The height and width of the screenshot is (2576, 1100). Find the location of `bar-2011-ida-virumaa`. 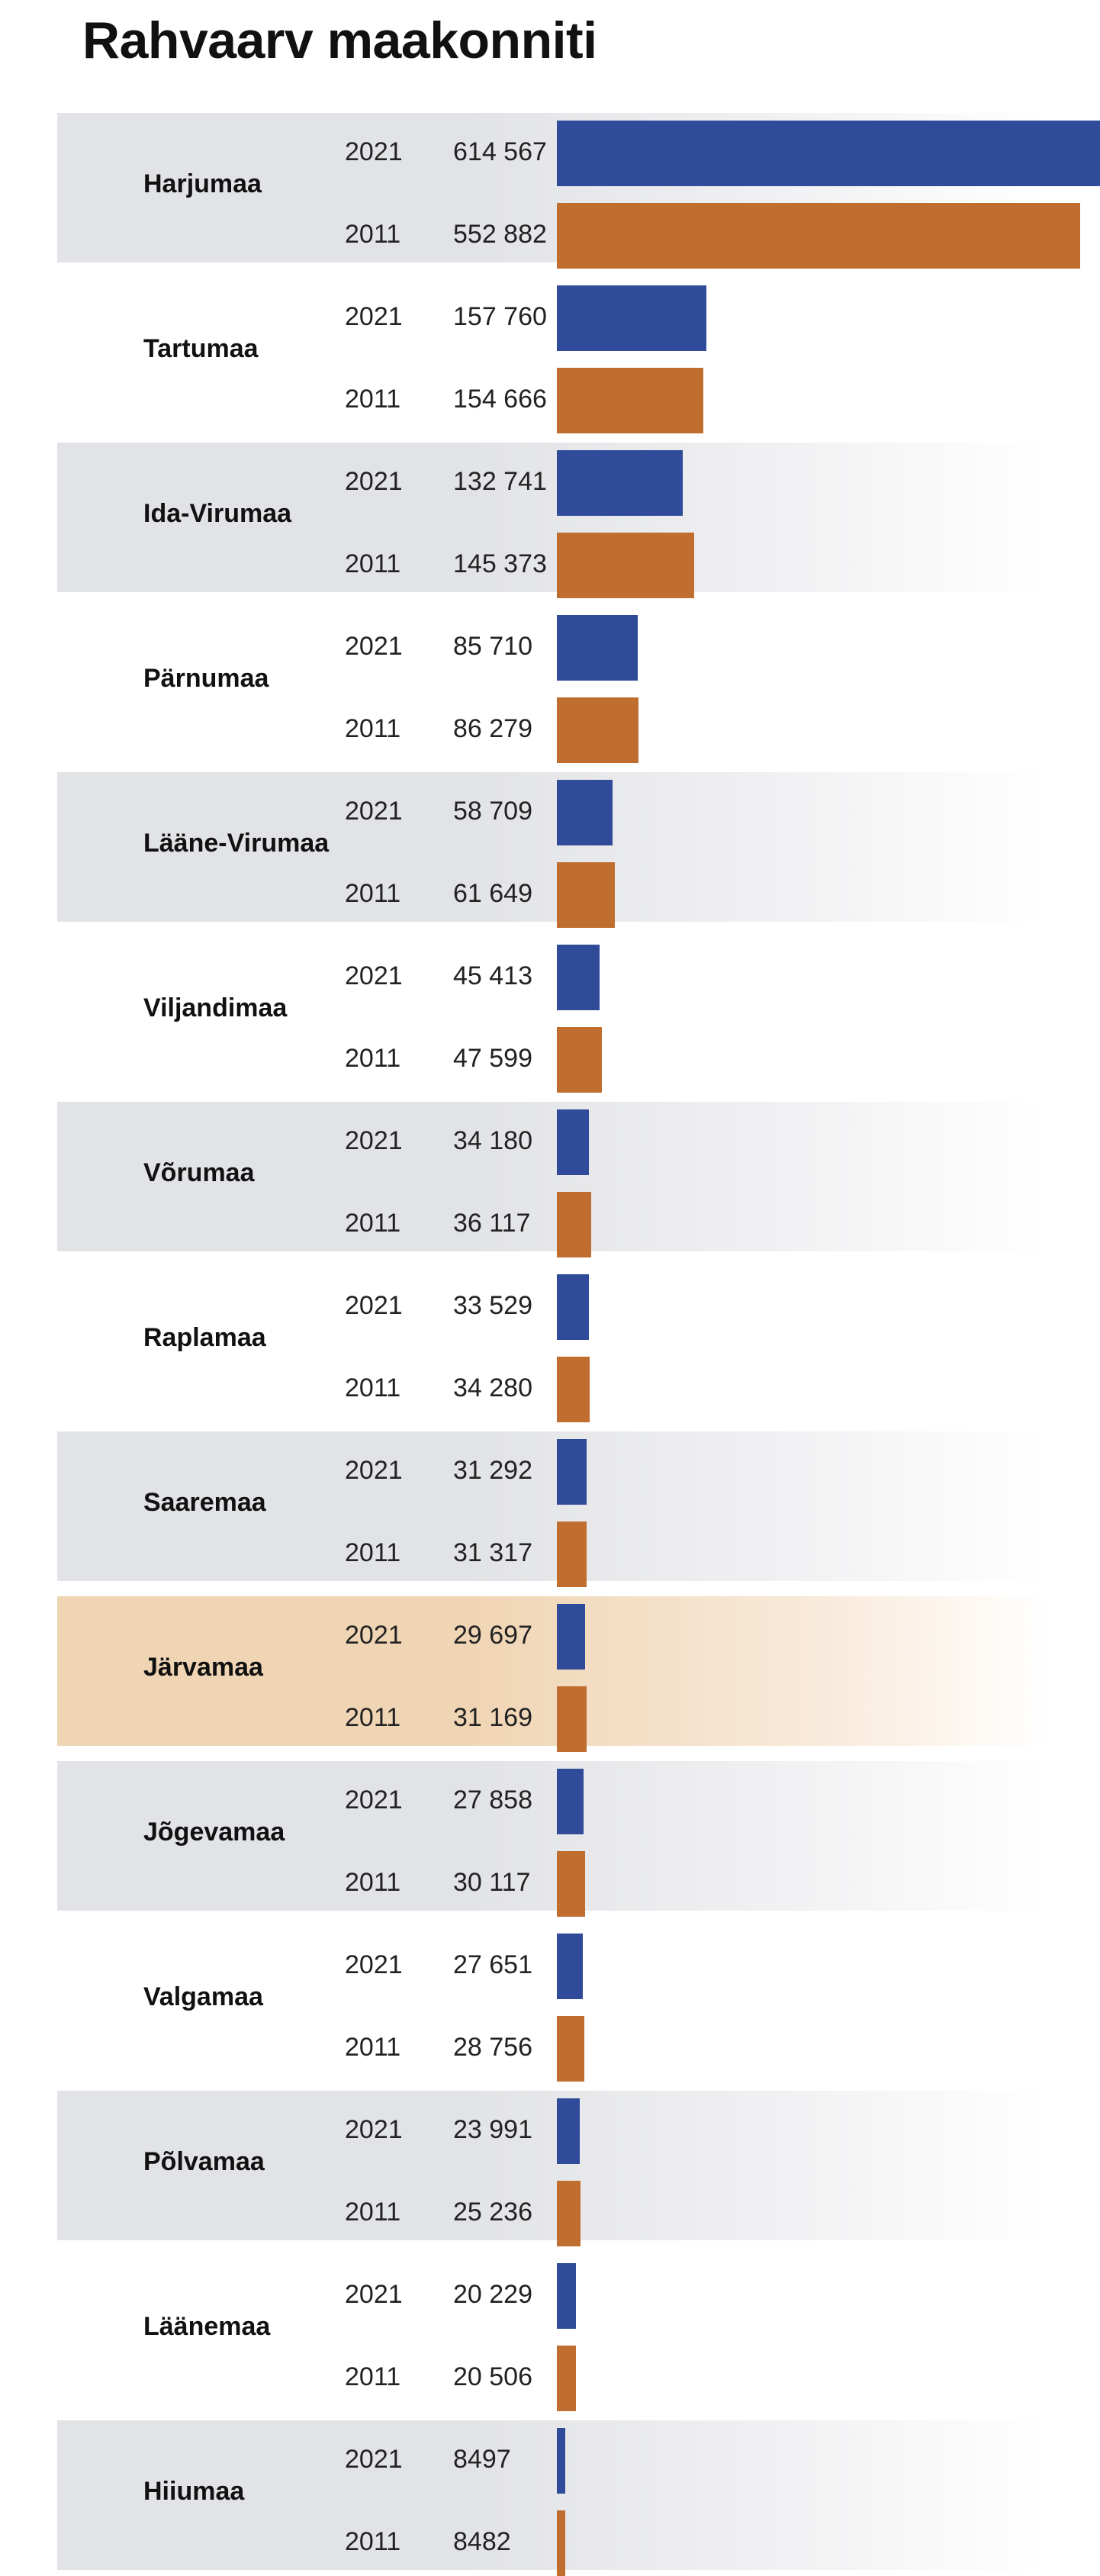

bar-2011-ida-virumaa is located at coordinates (626, 565).